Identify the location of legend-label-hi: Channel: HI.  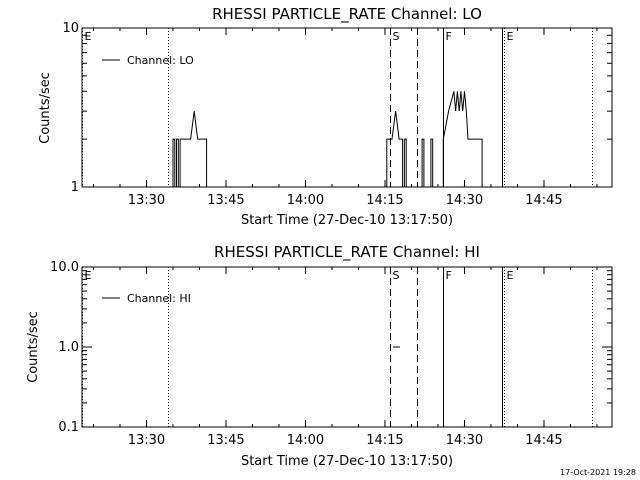
(159, 298).